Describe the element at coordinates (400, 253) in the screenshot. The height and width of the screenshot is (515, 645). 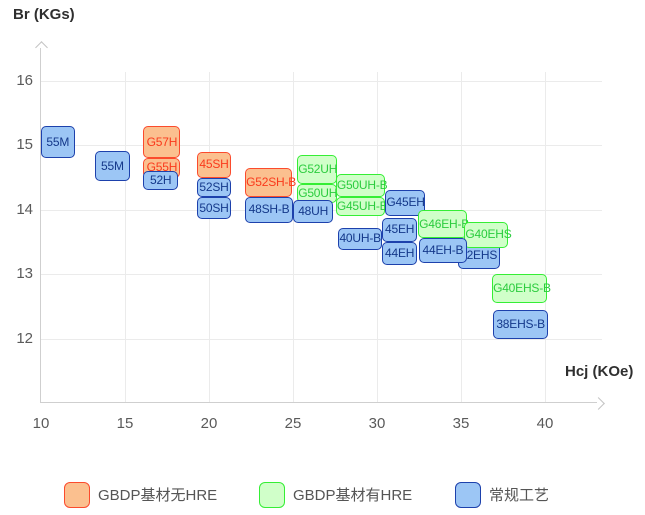
I see `grade-box-44EH: 44EH` at that location.